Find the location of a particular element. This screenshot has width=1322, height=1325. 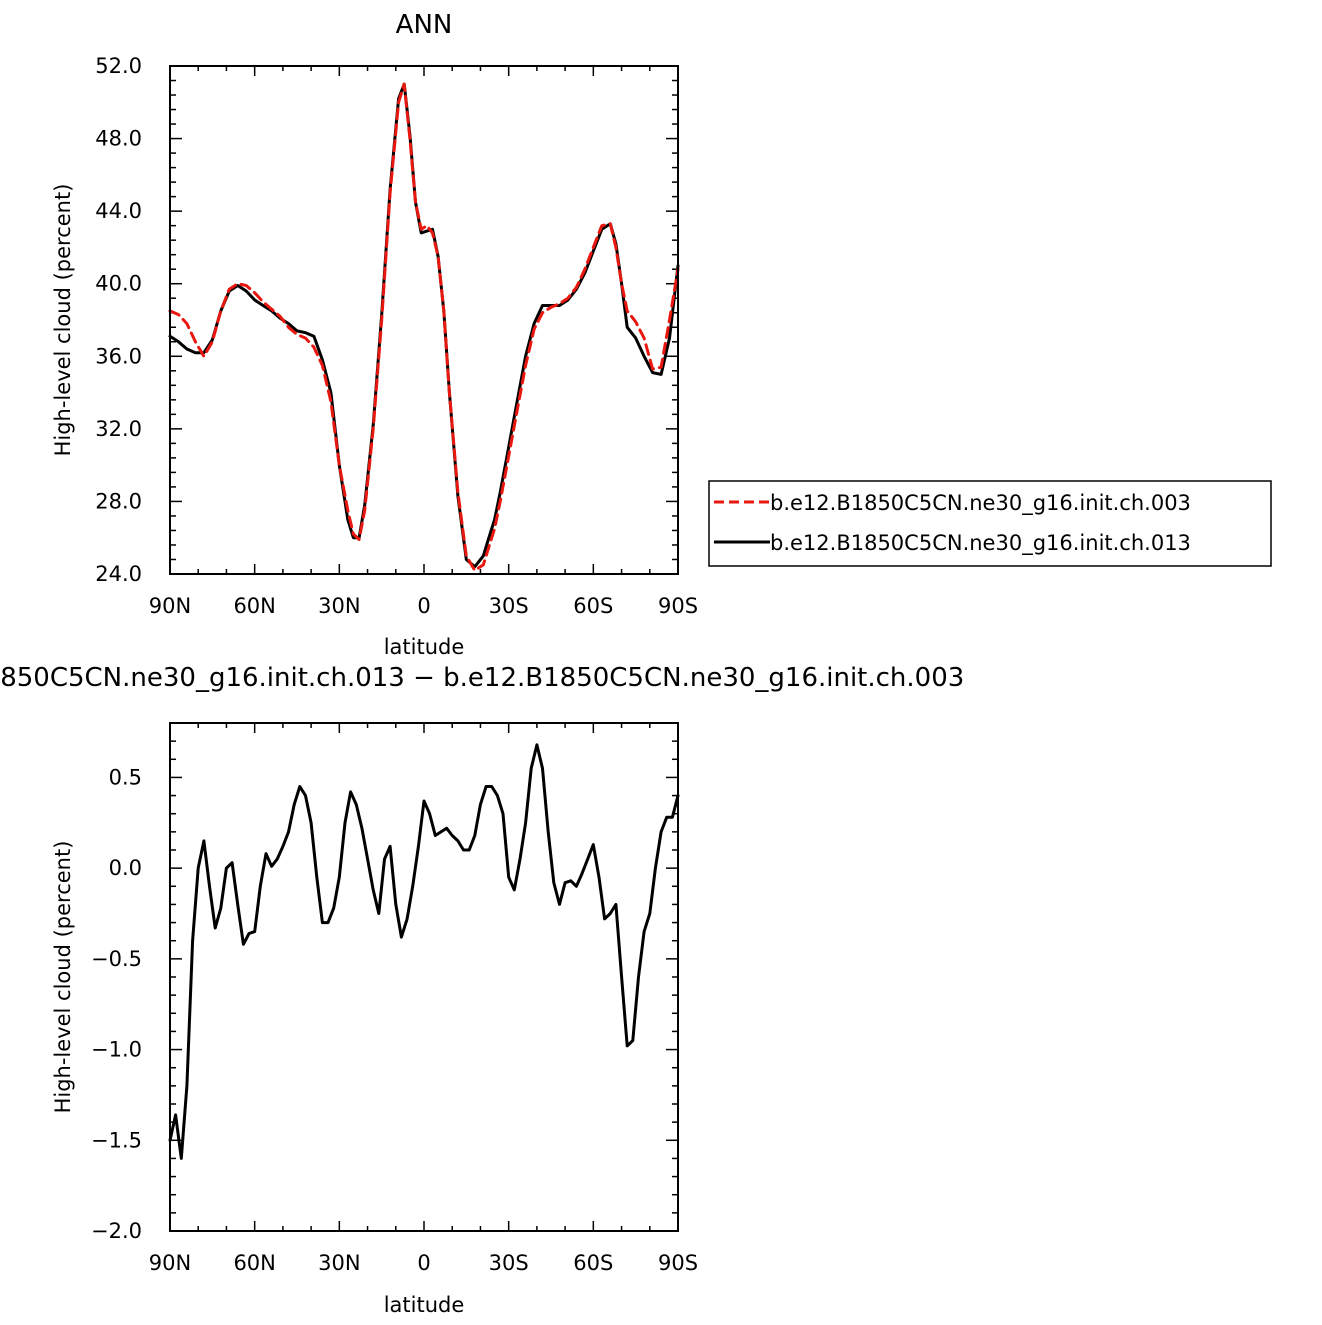

bottom-plot-frame is located at coordinates (424, 977).